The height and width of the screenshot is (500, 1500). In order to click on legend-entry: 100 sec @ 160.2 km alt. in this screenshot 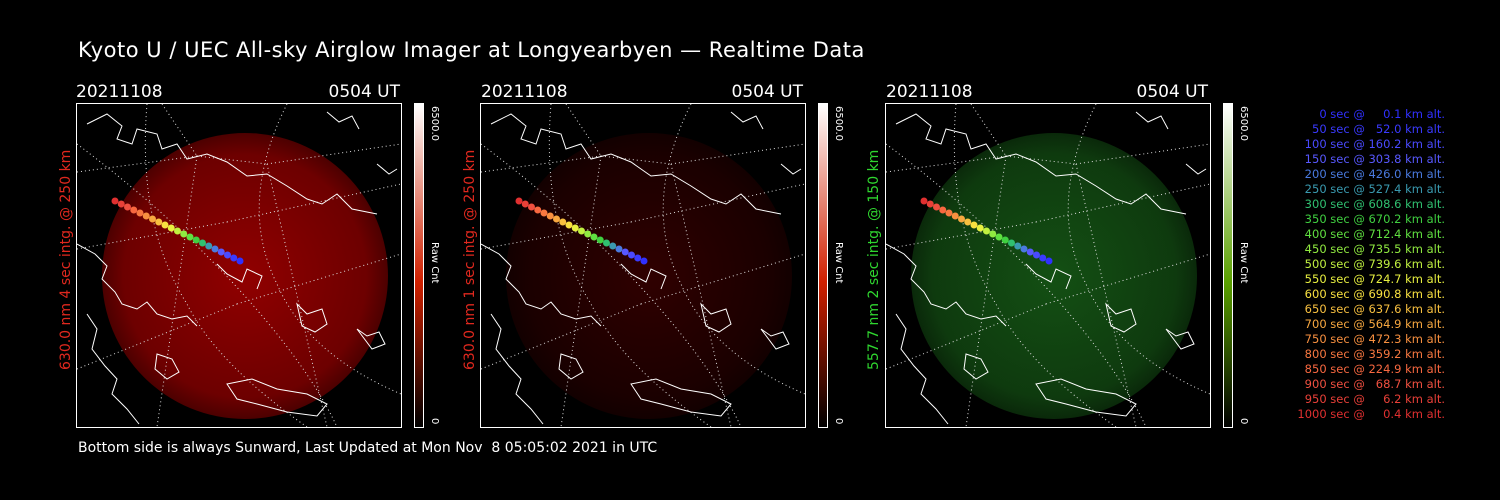, I will do `click(1373, 144)`.